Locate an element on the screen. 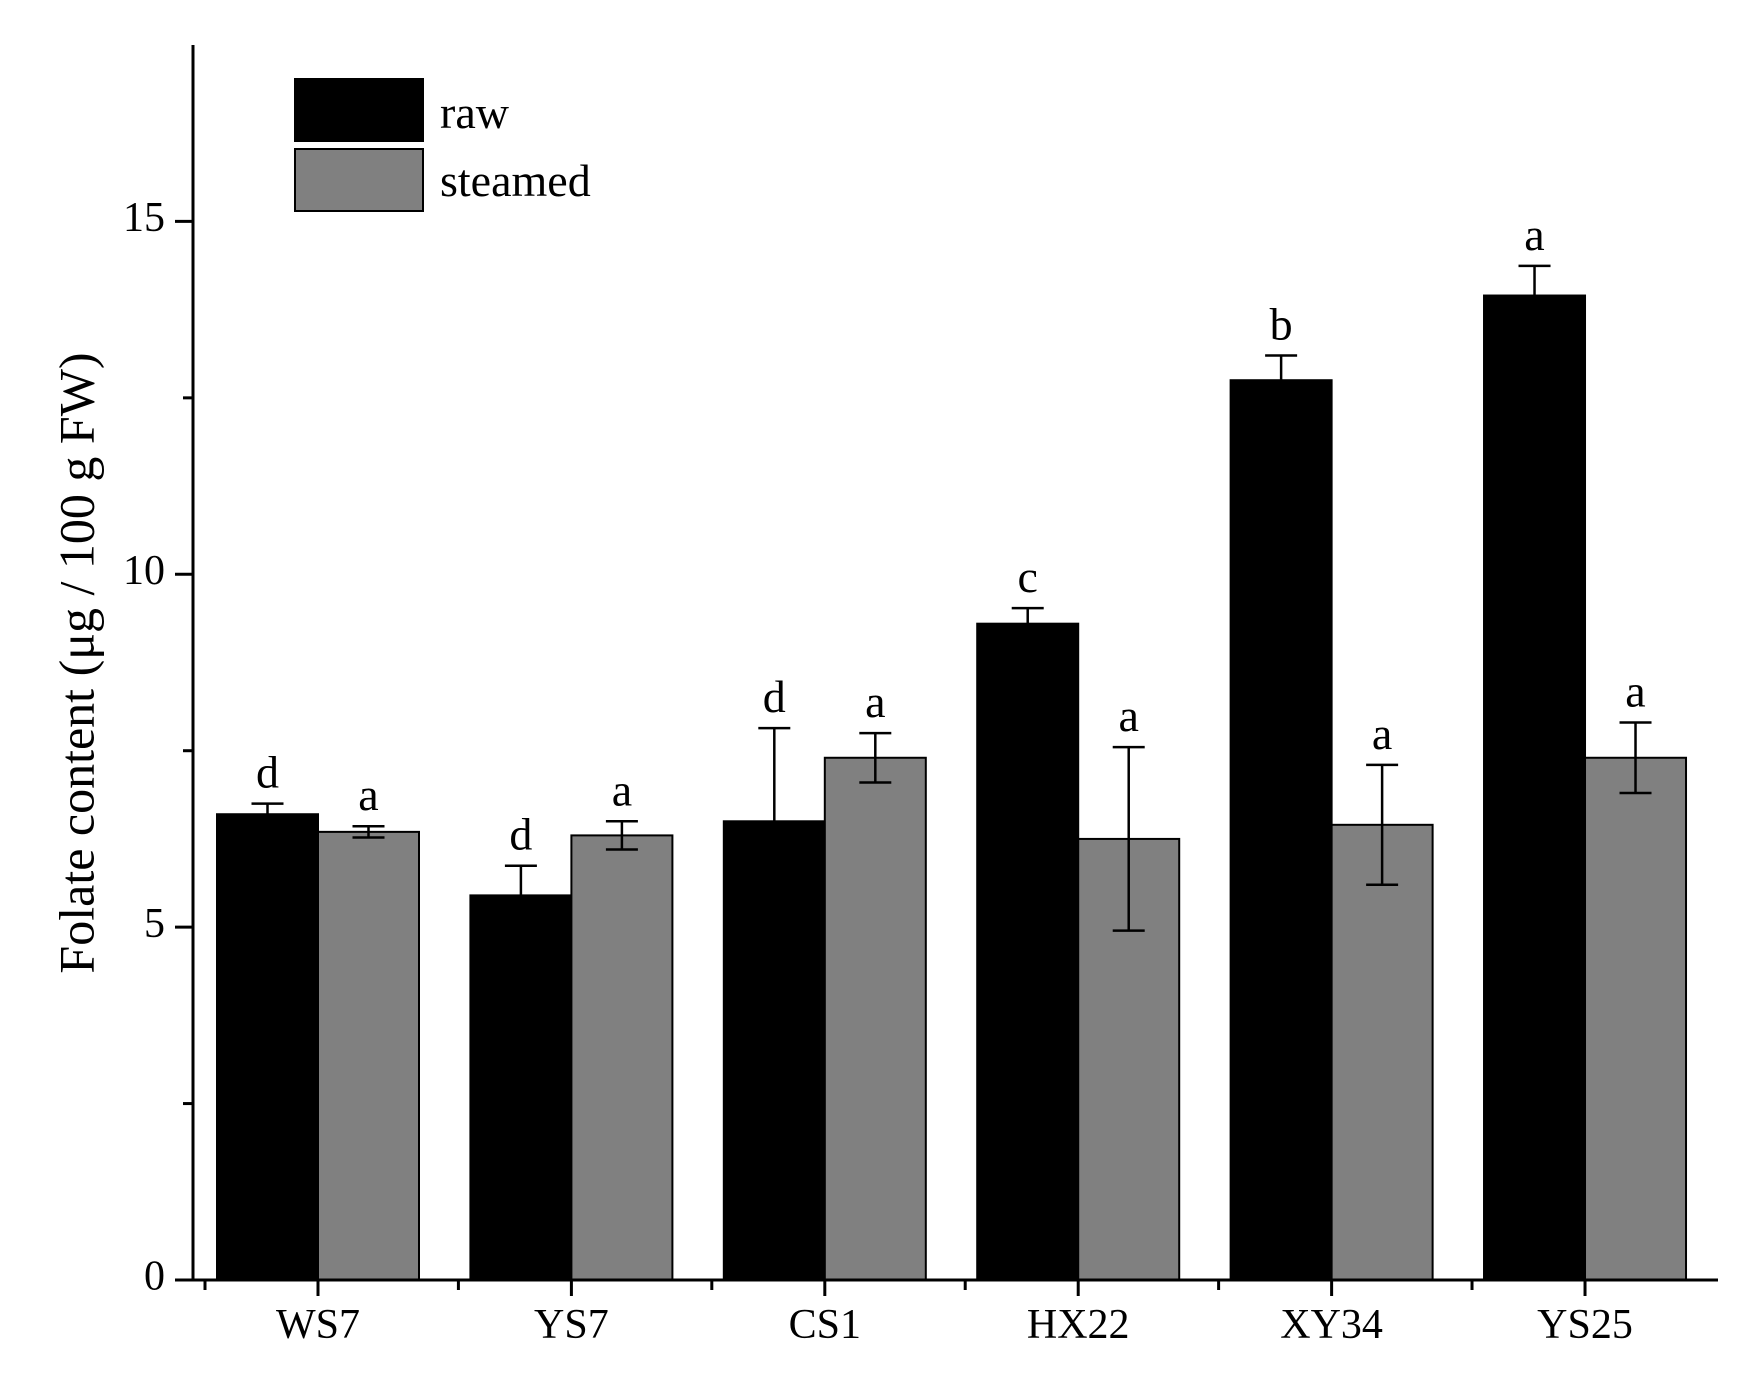 The image size is (1739, 1384). bar-steamed-YS7 is located at coordinates (622, 1058).